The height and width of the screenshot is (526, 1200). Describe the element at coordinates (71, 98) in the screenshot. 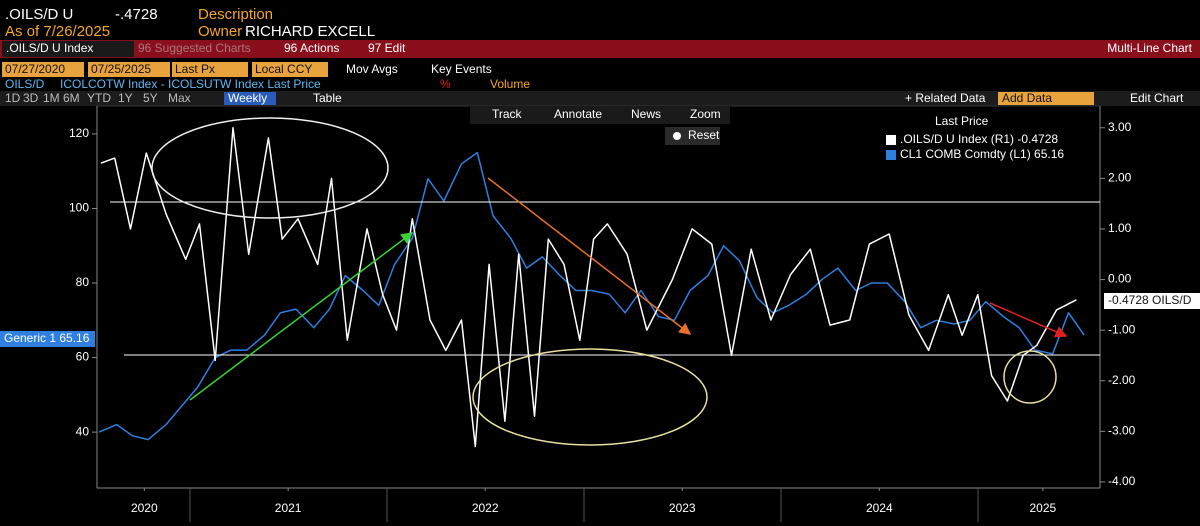

I see `period-button: 6M` at that location.